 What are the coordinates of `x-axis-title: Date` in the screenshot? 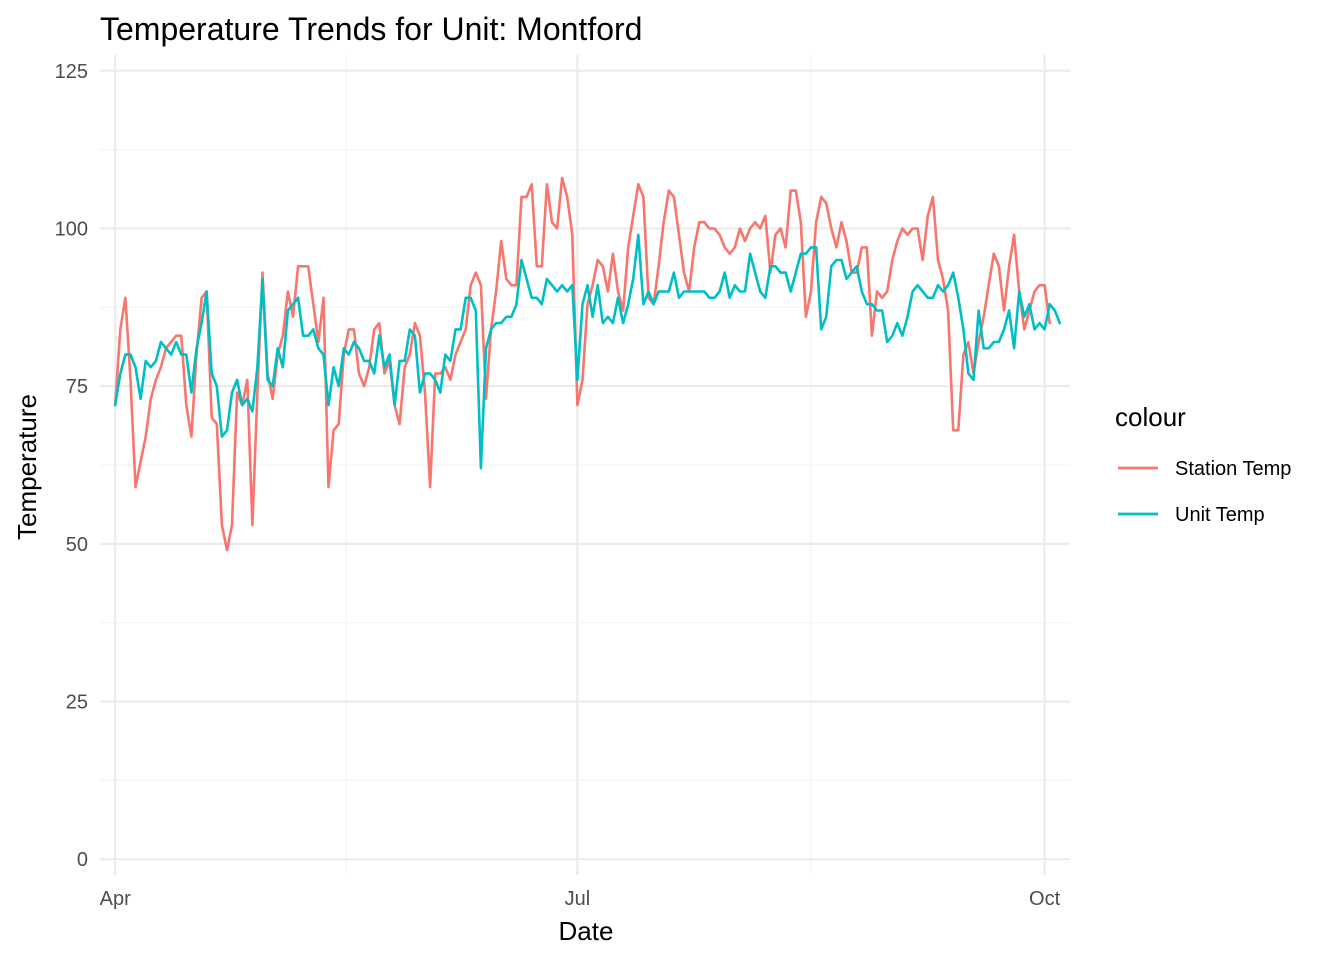 It's located at (586, 931).